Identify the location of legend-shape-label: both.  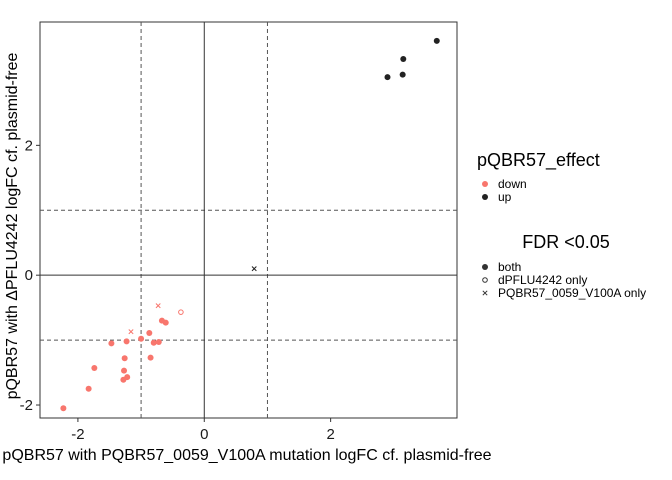
(509, 267).